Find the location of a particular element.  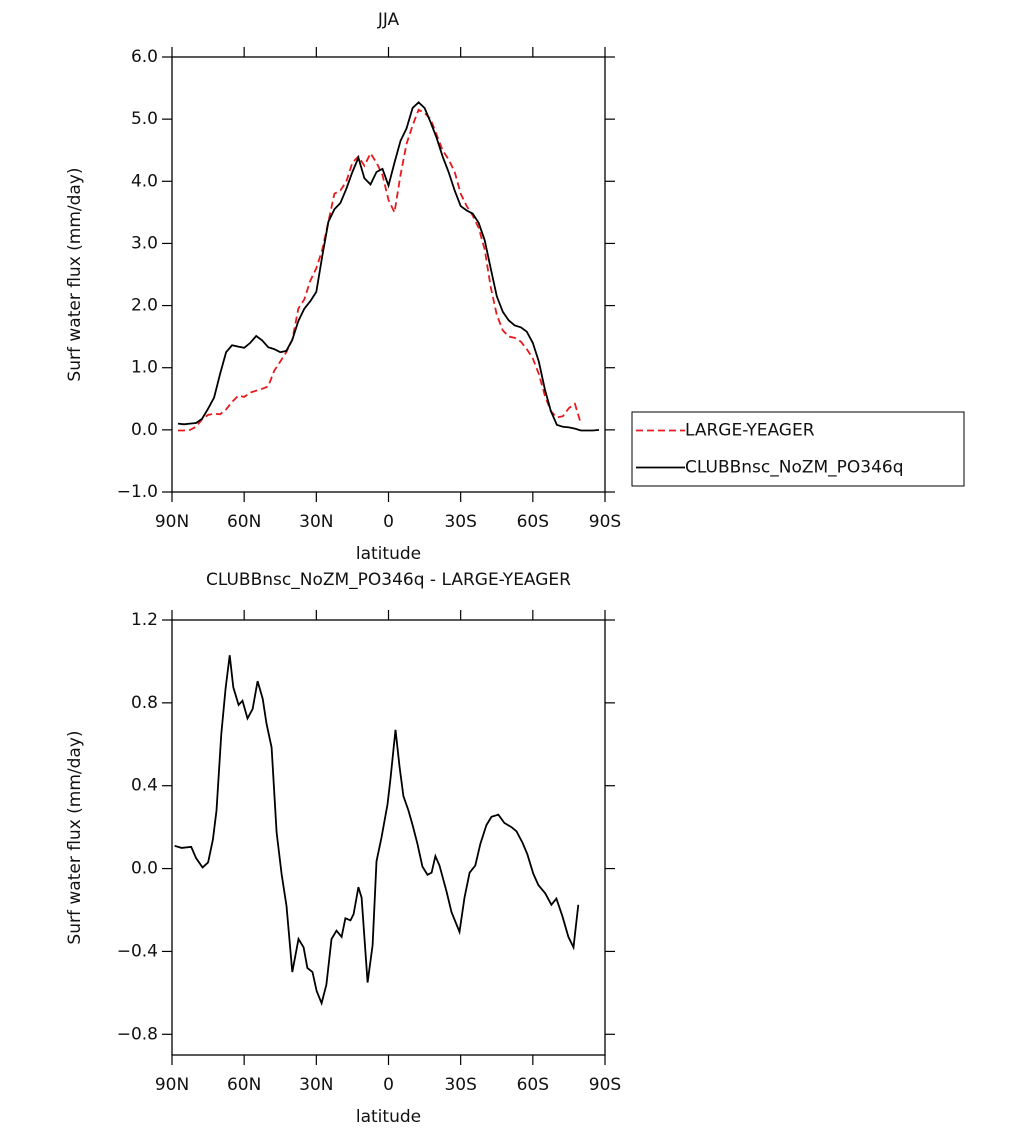

y-tick-label: 3.0 is located at coordinates (144, 243).